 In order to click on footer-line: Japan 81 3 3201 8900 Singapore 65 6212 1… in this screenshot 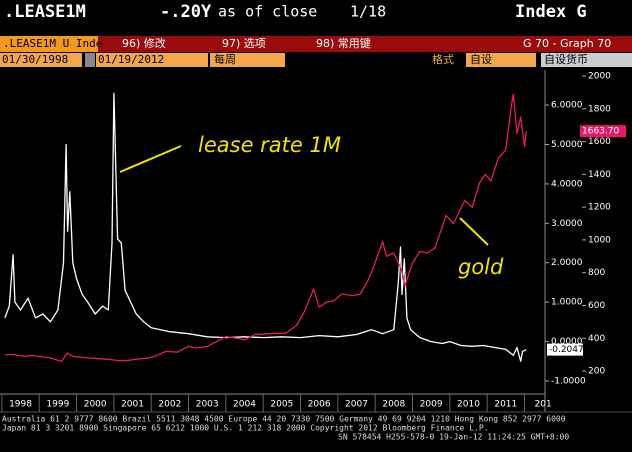, I will do `click(245, 428)`.